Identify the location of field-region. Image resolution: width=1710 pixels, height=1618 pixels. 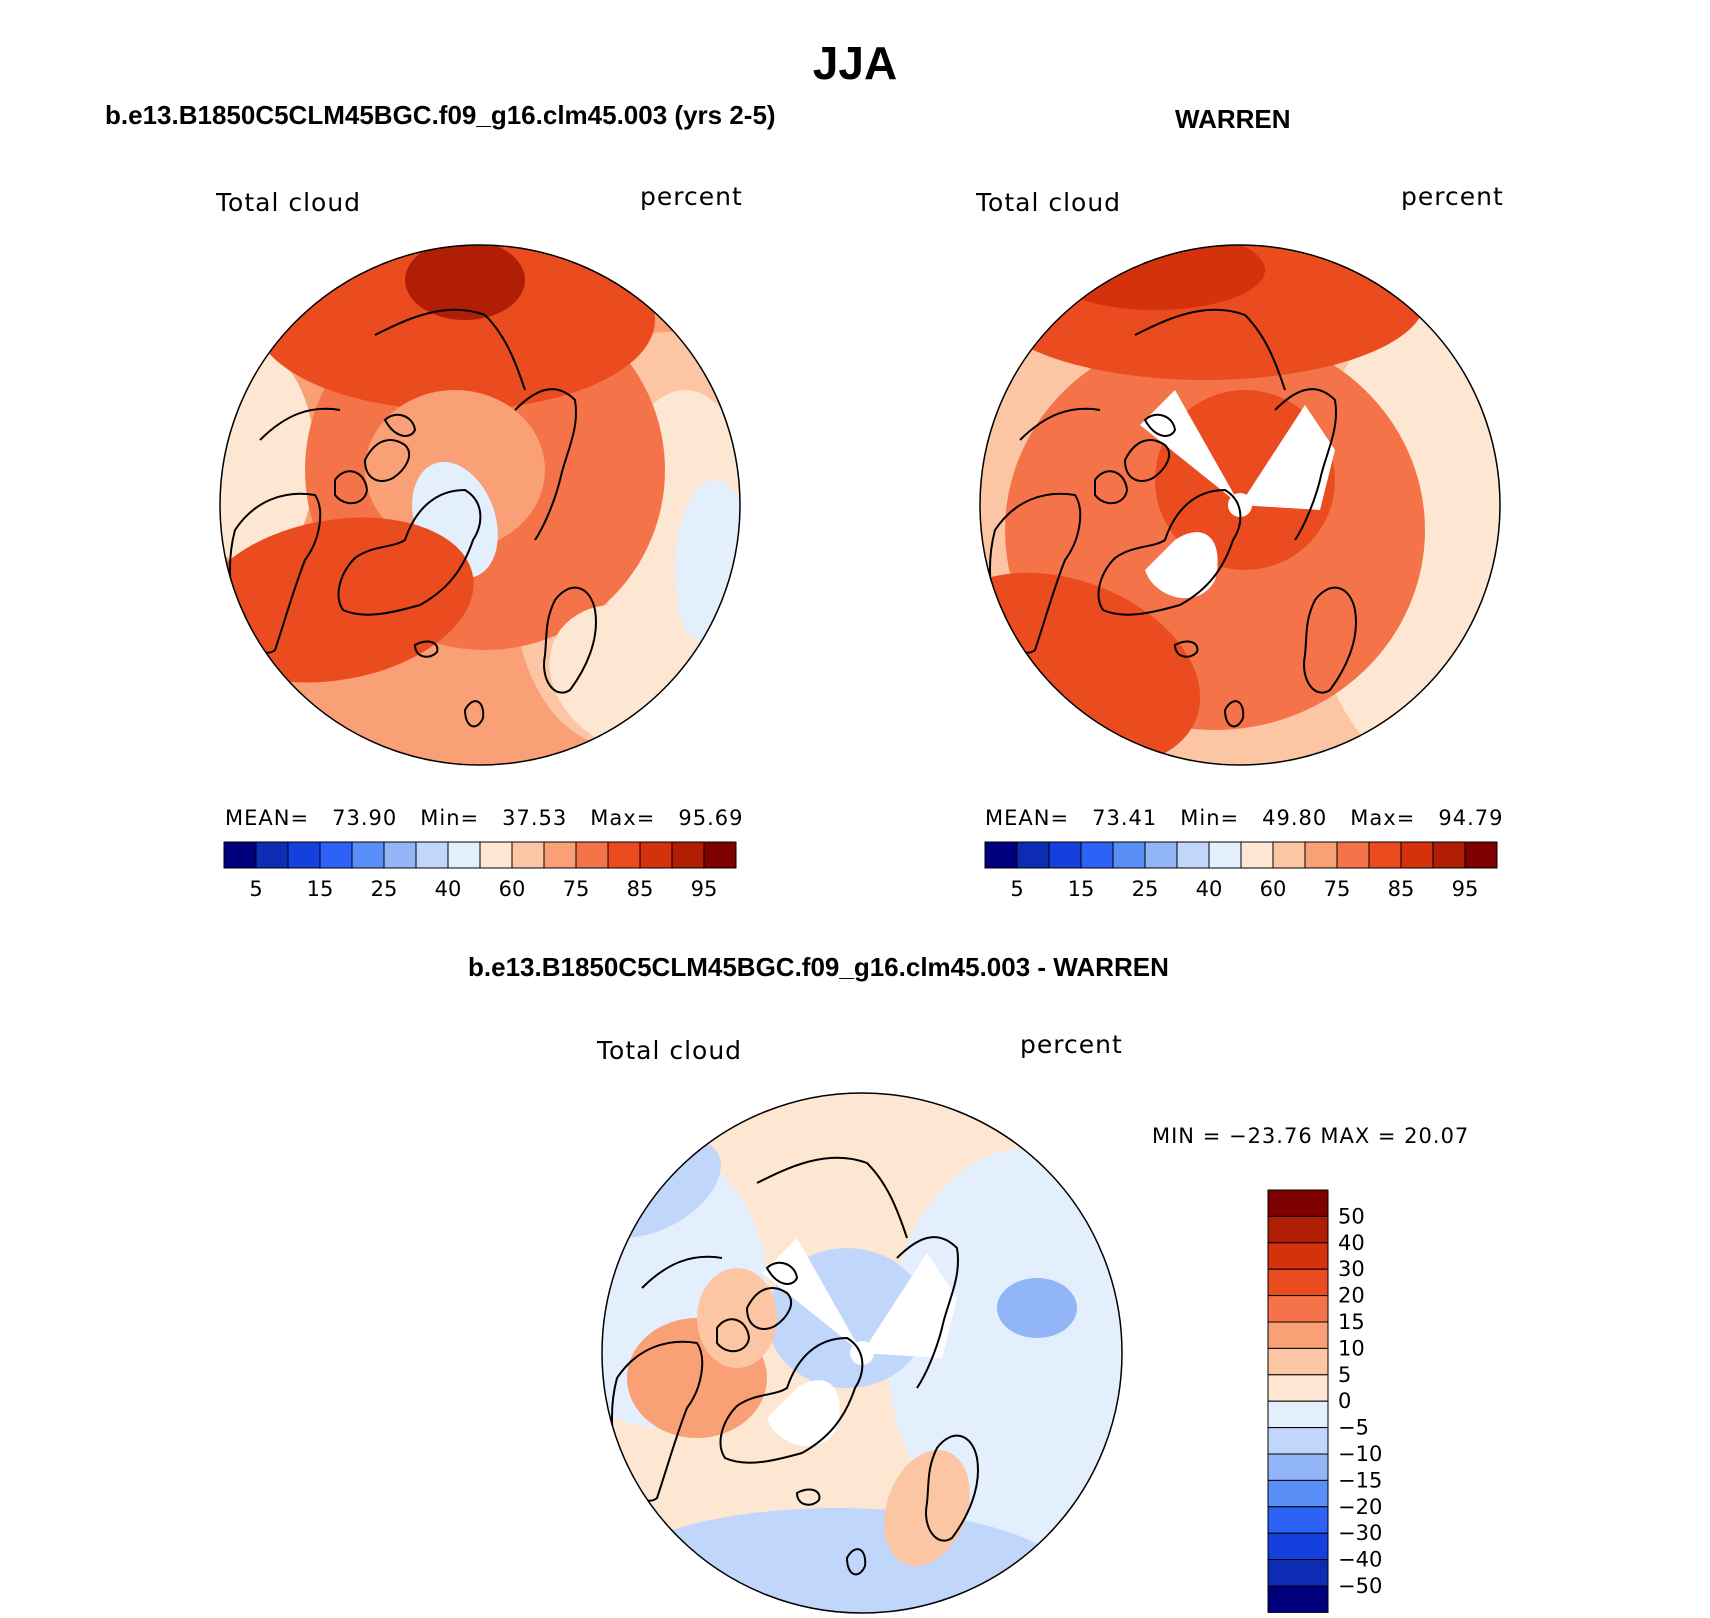
(1037, 1308).